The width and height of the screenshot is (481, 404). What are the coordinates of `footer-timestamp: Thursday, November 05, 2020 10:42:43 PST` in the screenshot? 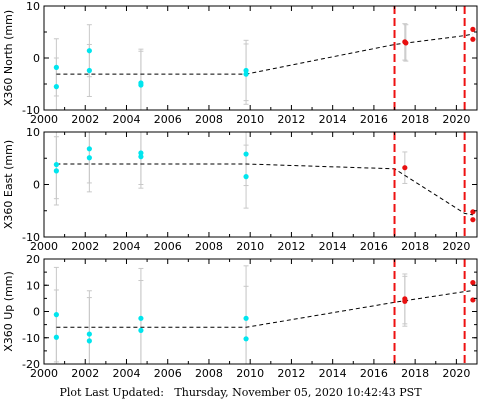 It's located at (298, 392).